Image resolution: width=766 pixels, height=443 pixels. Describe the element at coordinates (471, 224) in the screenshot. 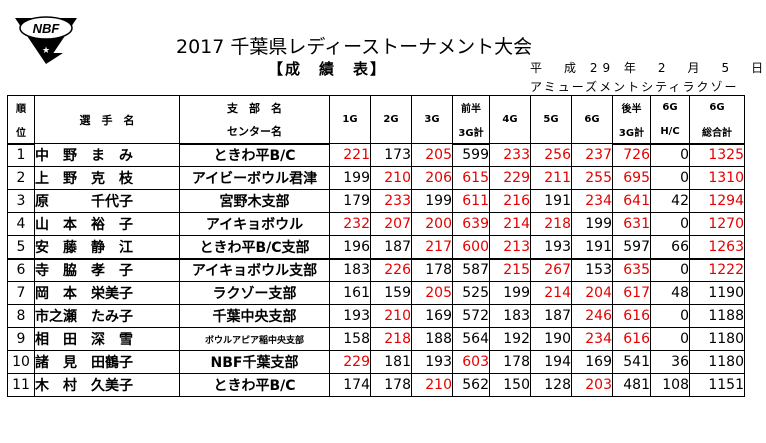

I see `score-h1-cell: 639` at that location.